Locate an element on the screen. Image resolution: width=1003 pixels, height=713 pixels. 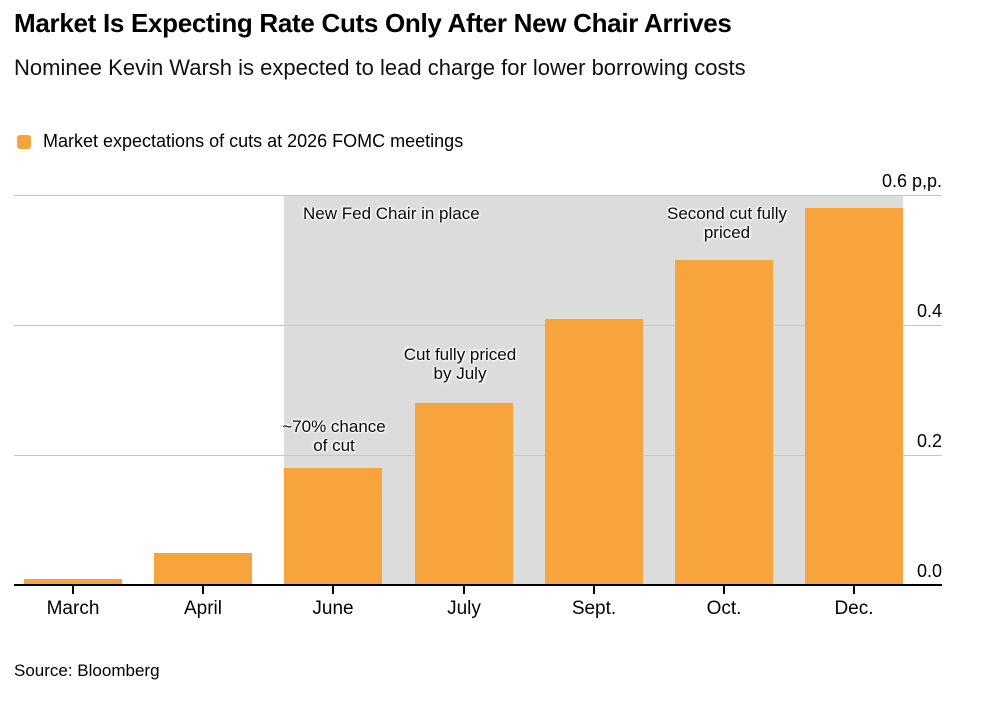
bar-oct is located at coordinates (724, 422).